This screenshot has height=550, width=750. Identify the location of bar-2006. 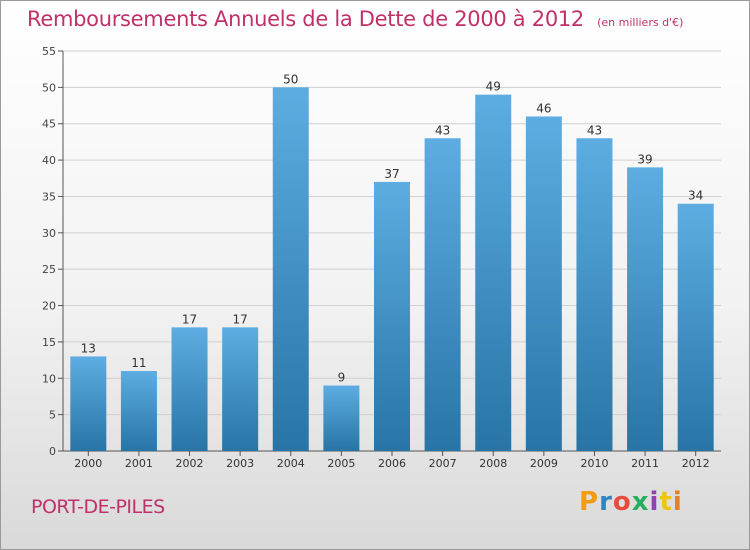
(392, 316).